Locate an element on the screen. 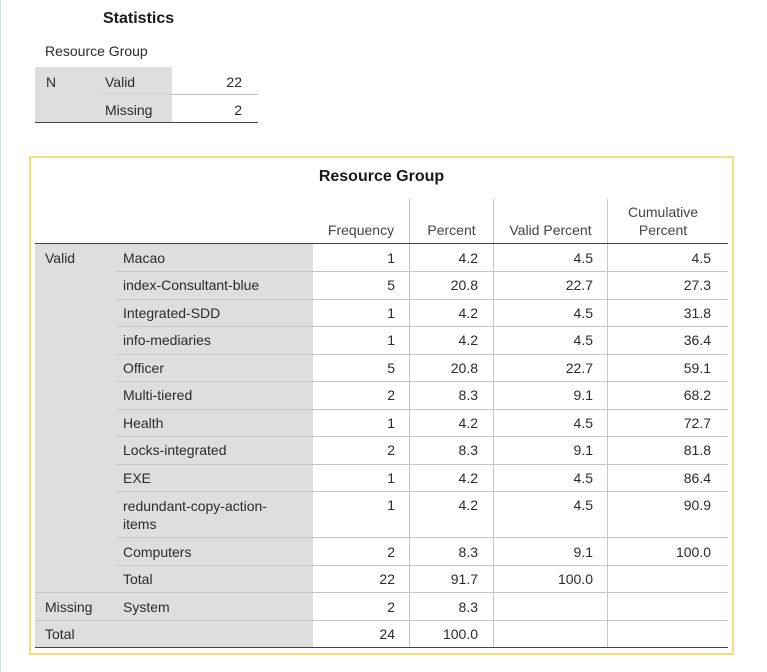  valid-total-valid-percent: 100.0 is located at coordinates (575, 579).